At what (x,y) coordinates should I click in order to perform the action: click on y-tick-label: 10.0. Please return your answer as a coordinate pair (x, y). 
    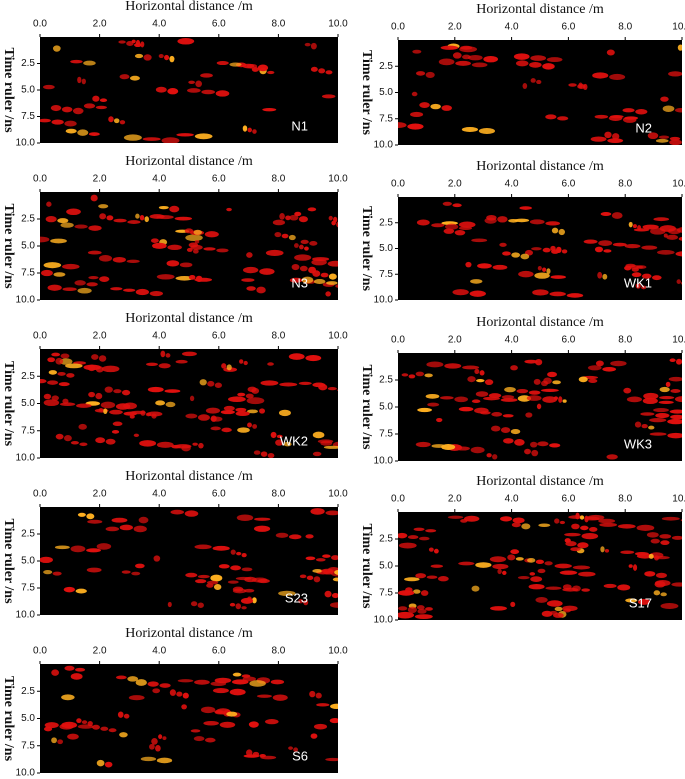
    Looking at the image, I should click on (26, 458).